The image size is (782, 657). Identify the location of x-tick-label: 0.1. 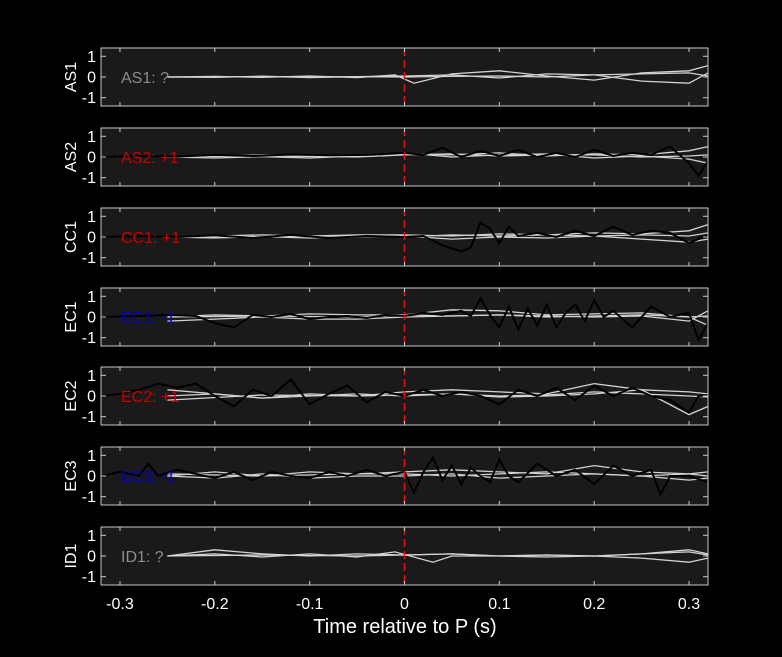
(499, 604).